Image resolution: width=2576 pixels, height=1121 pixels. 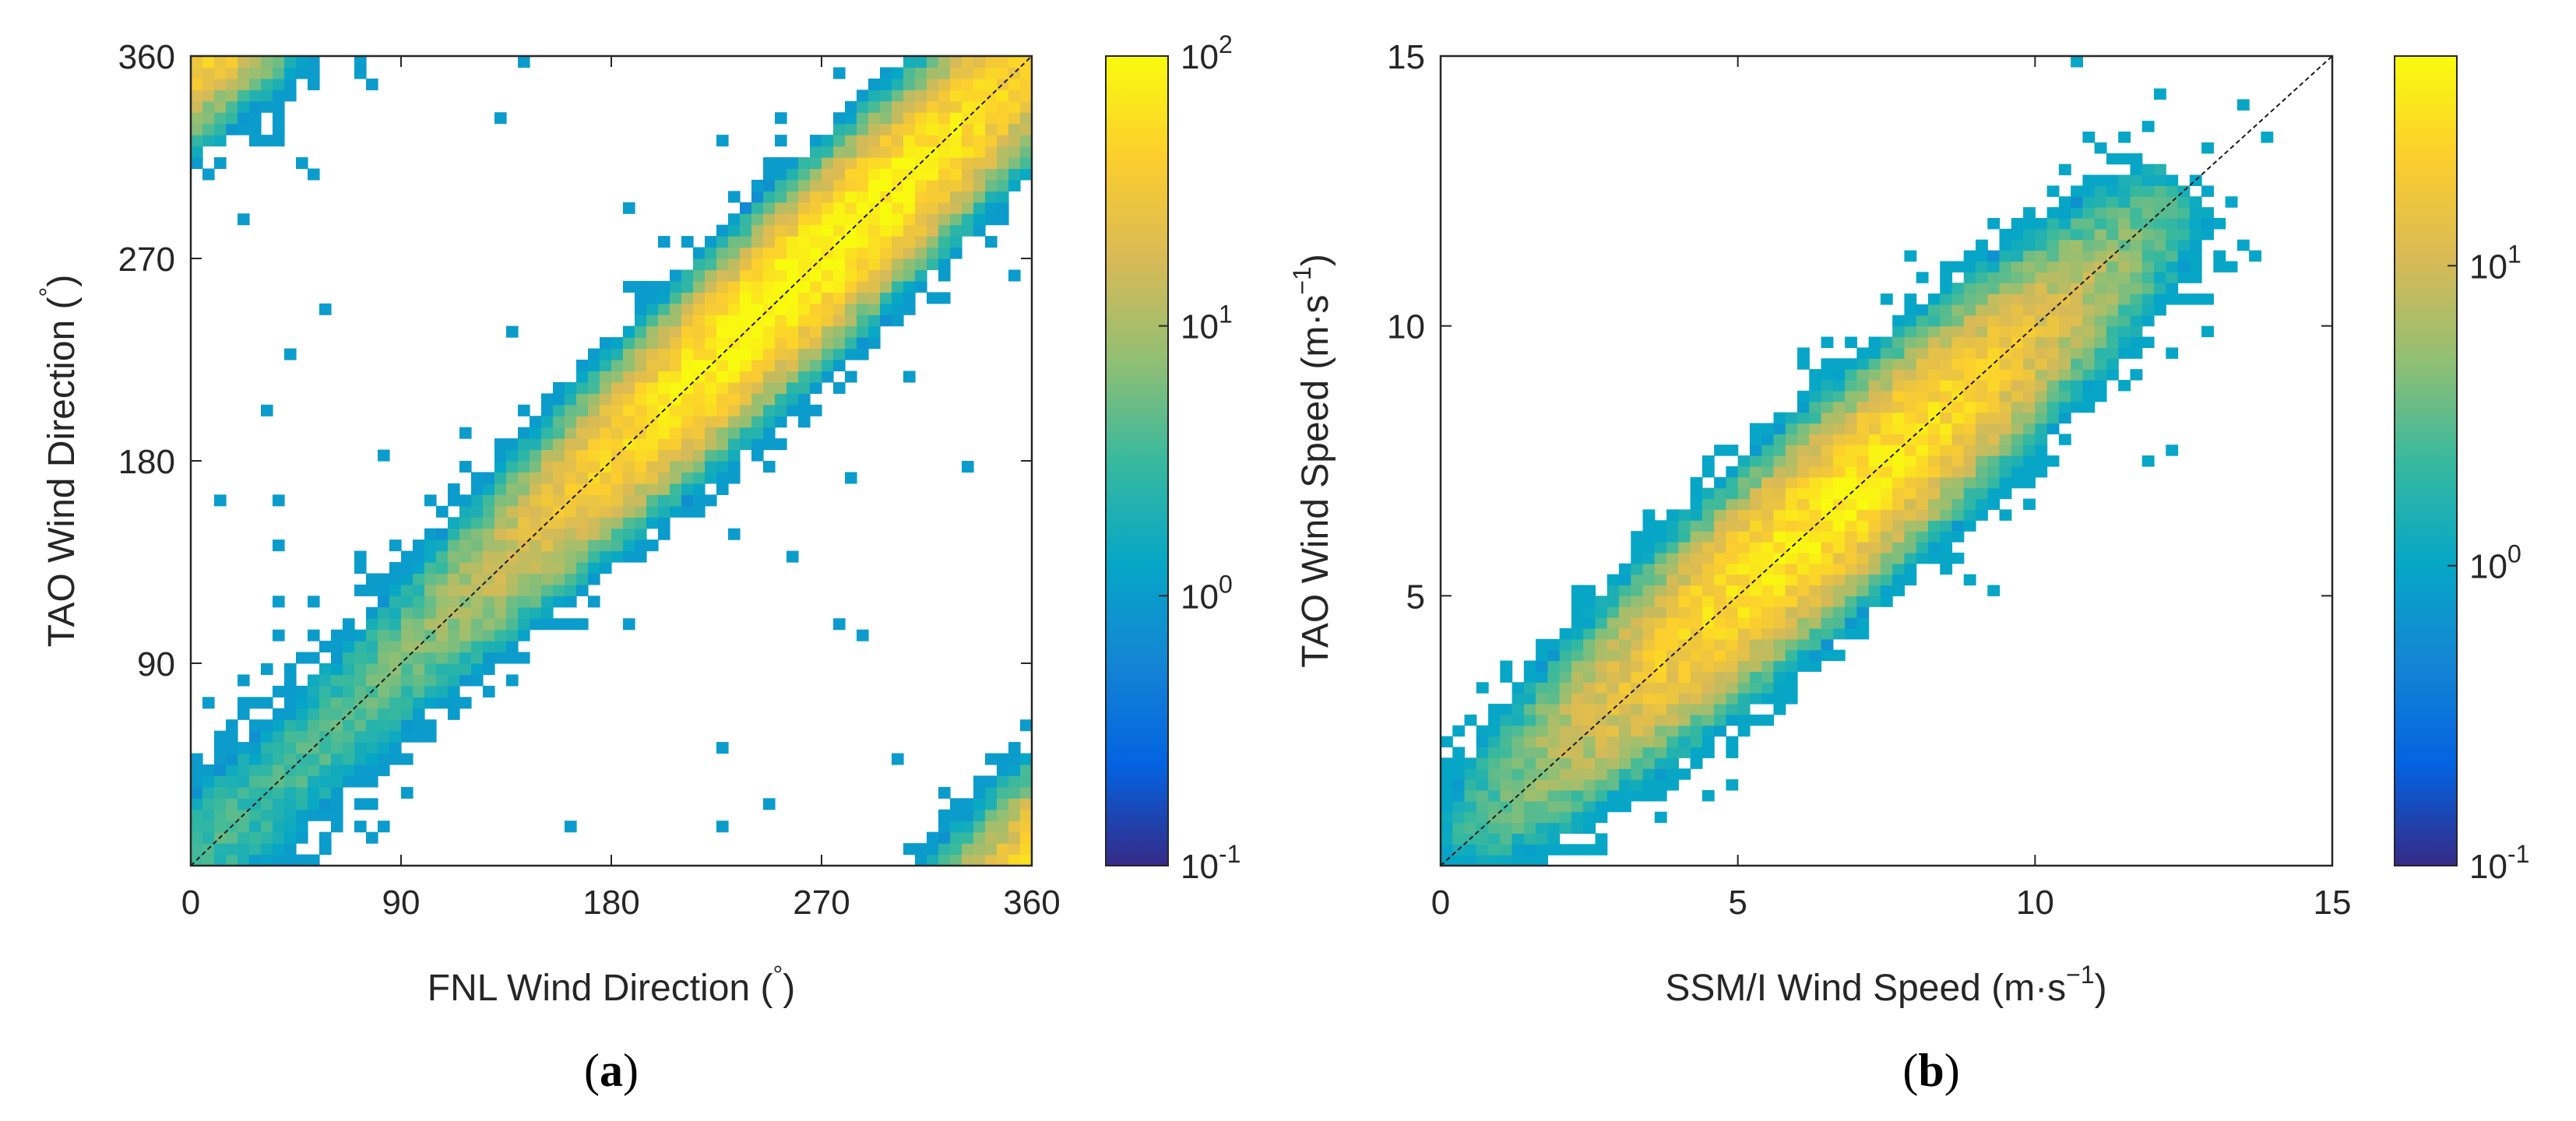 What do you see at coordinates (611, 1070) in the screenshot?
I see `panel-label-a: (a)` at bounding box center [611, 1070].